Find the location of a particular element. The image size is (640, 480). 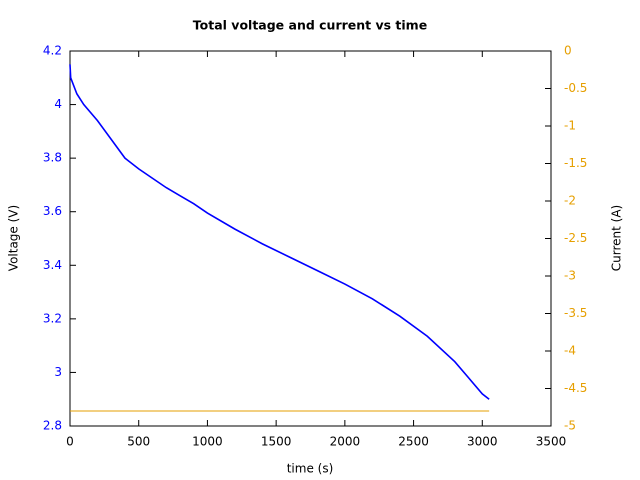

y2-tick-label: 0 is located at coordinates (568, 51).